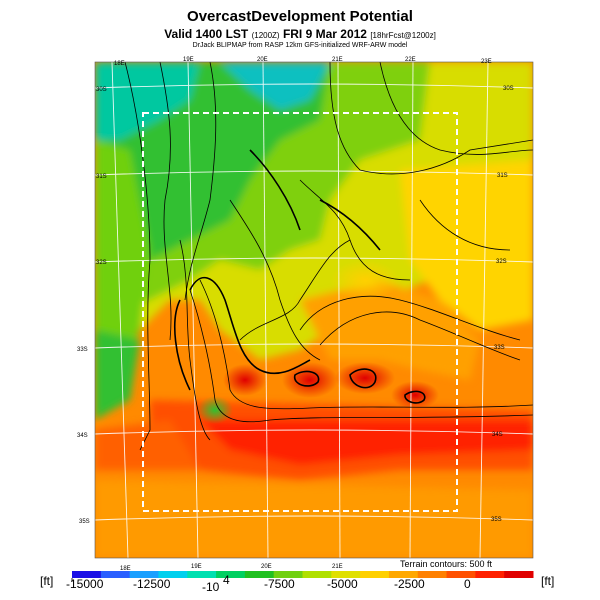 The height and width of the screenshot is (600, 600). Describe the element at coordinates (508, 89) in the screenshot. I see `lat-label-right: 30S` at that location.